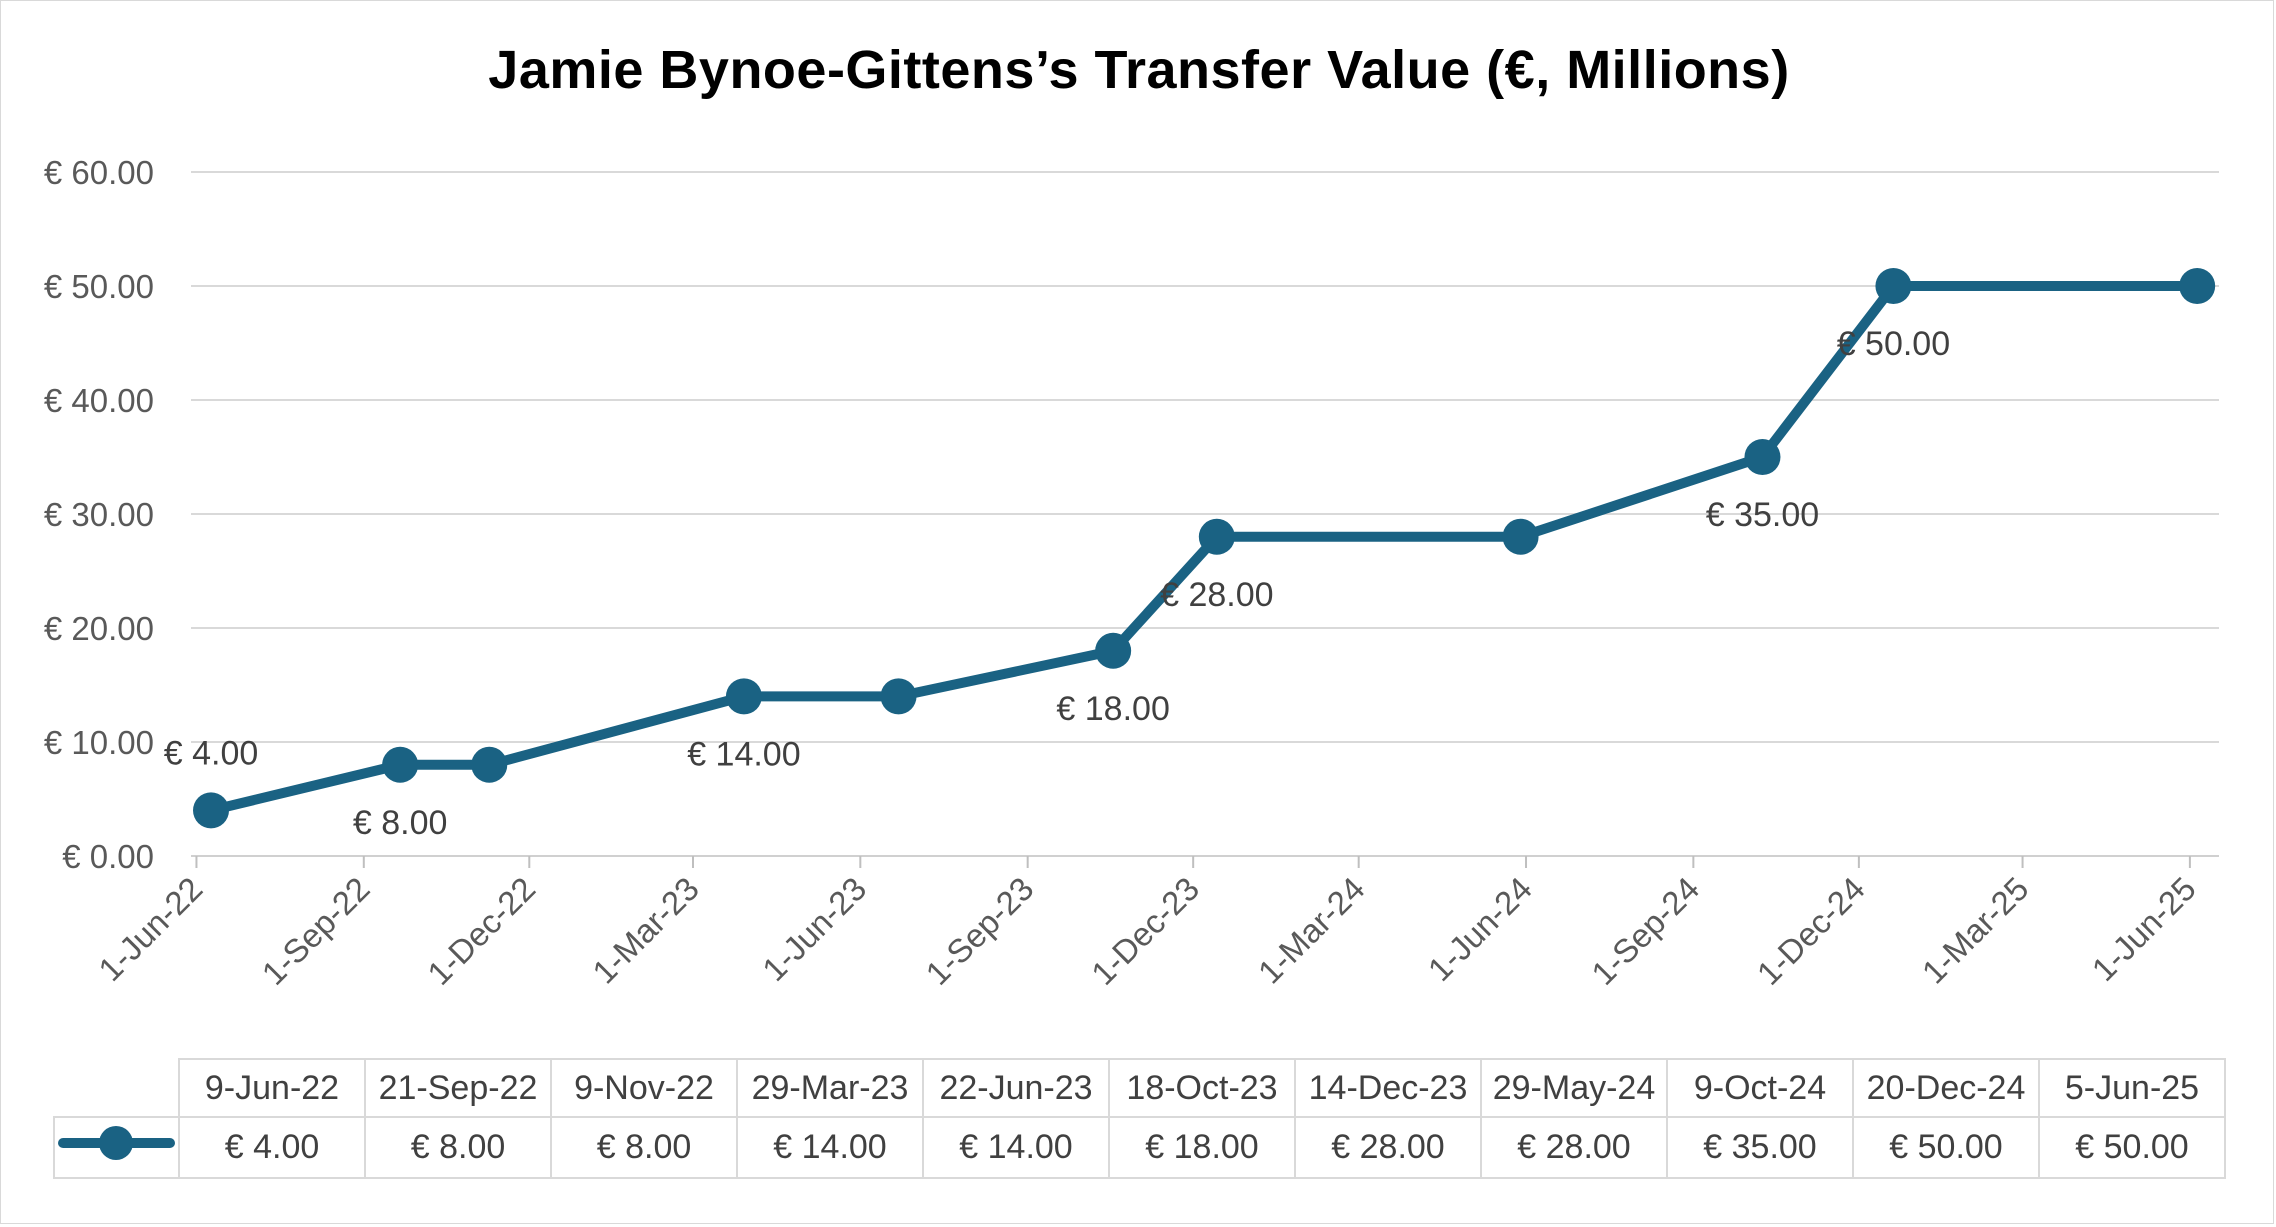 This screenshot has width=2276, height=1227. Describe the element at coordinates (645, 930) in the screenshot. I see `x-tick-label: 1-Mar-23` at that location.